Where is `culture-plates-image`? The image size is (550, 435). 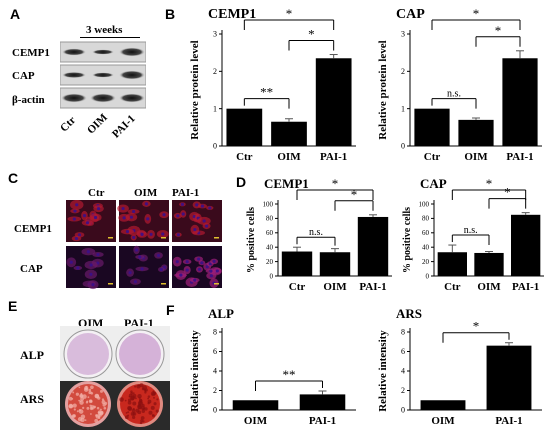
culture-plates-image is located at coordinates (115, 378).